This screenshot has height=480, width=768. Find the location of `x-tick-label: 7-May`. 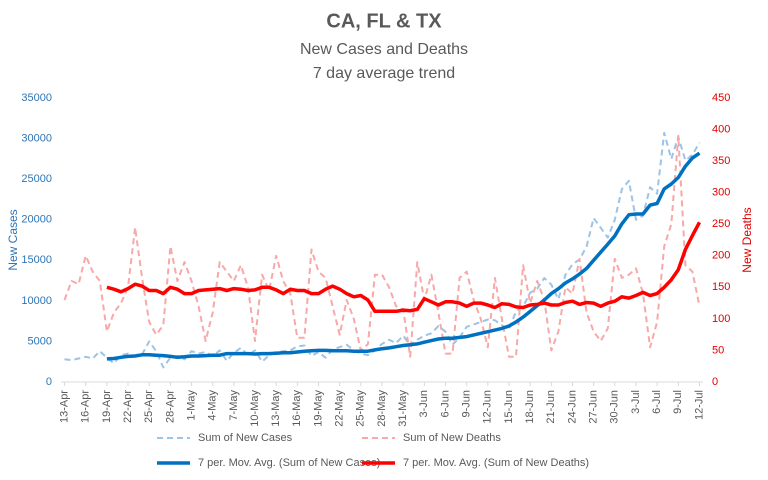

x-tick-label: 7-May is located at coordinates (234, 405).